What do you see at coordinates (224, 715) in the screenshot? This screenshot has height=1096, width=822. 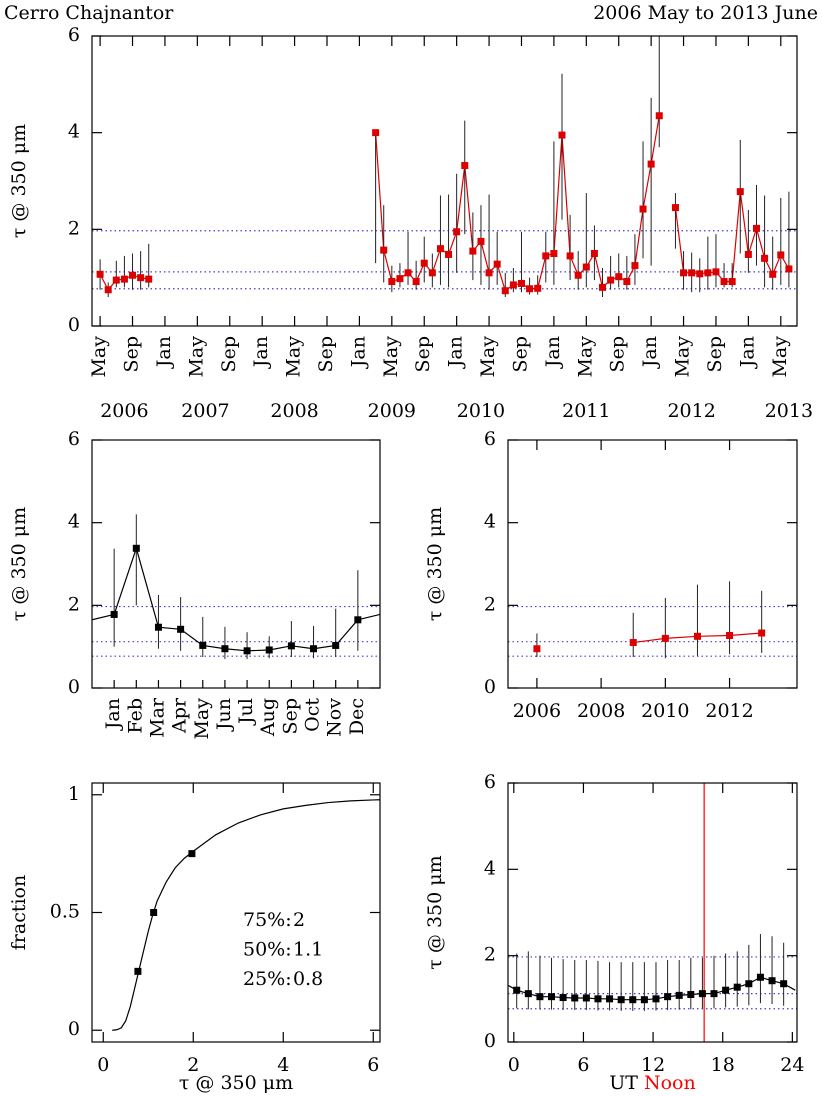 I see `x-tick-label: Jun` at bounding box center [224, 715].